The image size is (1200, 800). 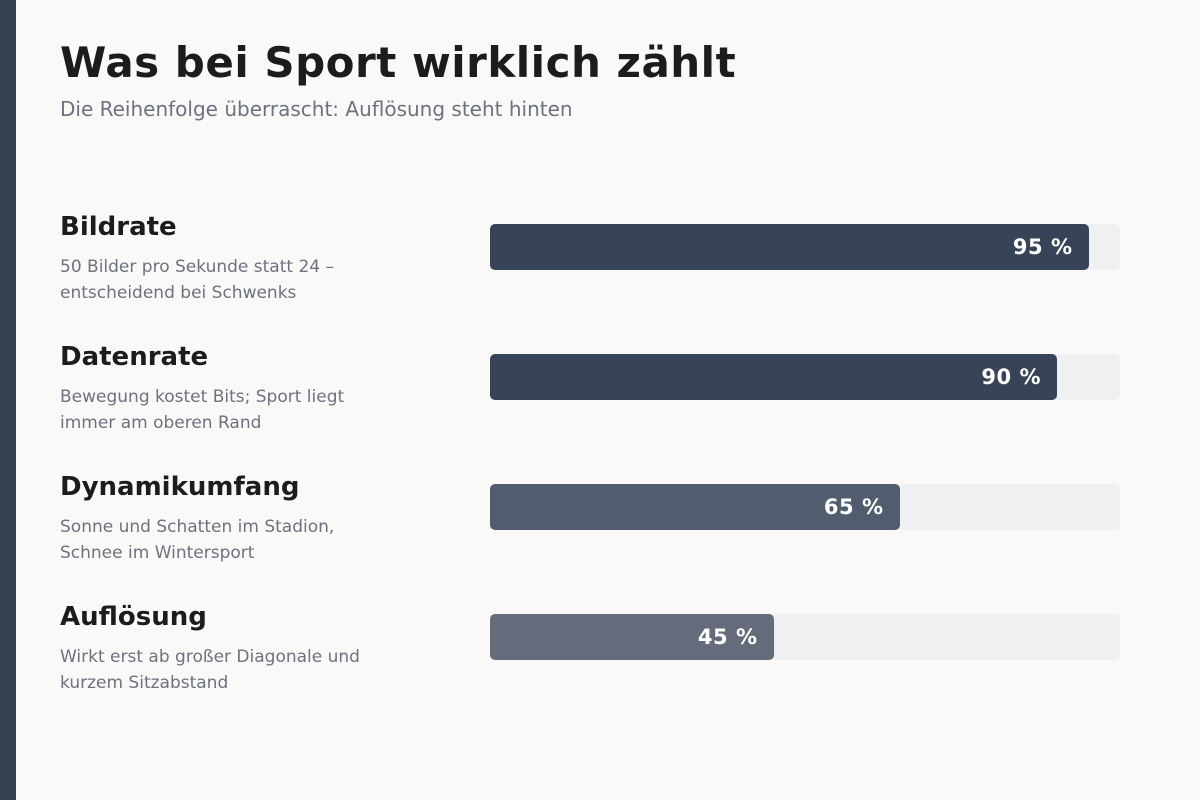 What do you see at coordinates (1042, 247) in the screenshot?
I see `bar-value-label: 95 %` at bounding box center [1042, 247].